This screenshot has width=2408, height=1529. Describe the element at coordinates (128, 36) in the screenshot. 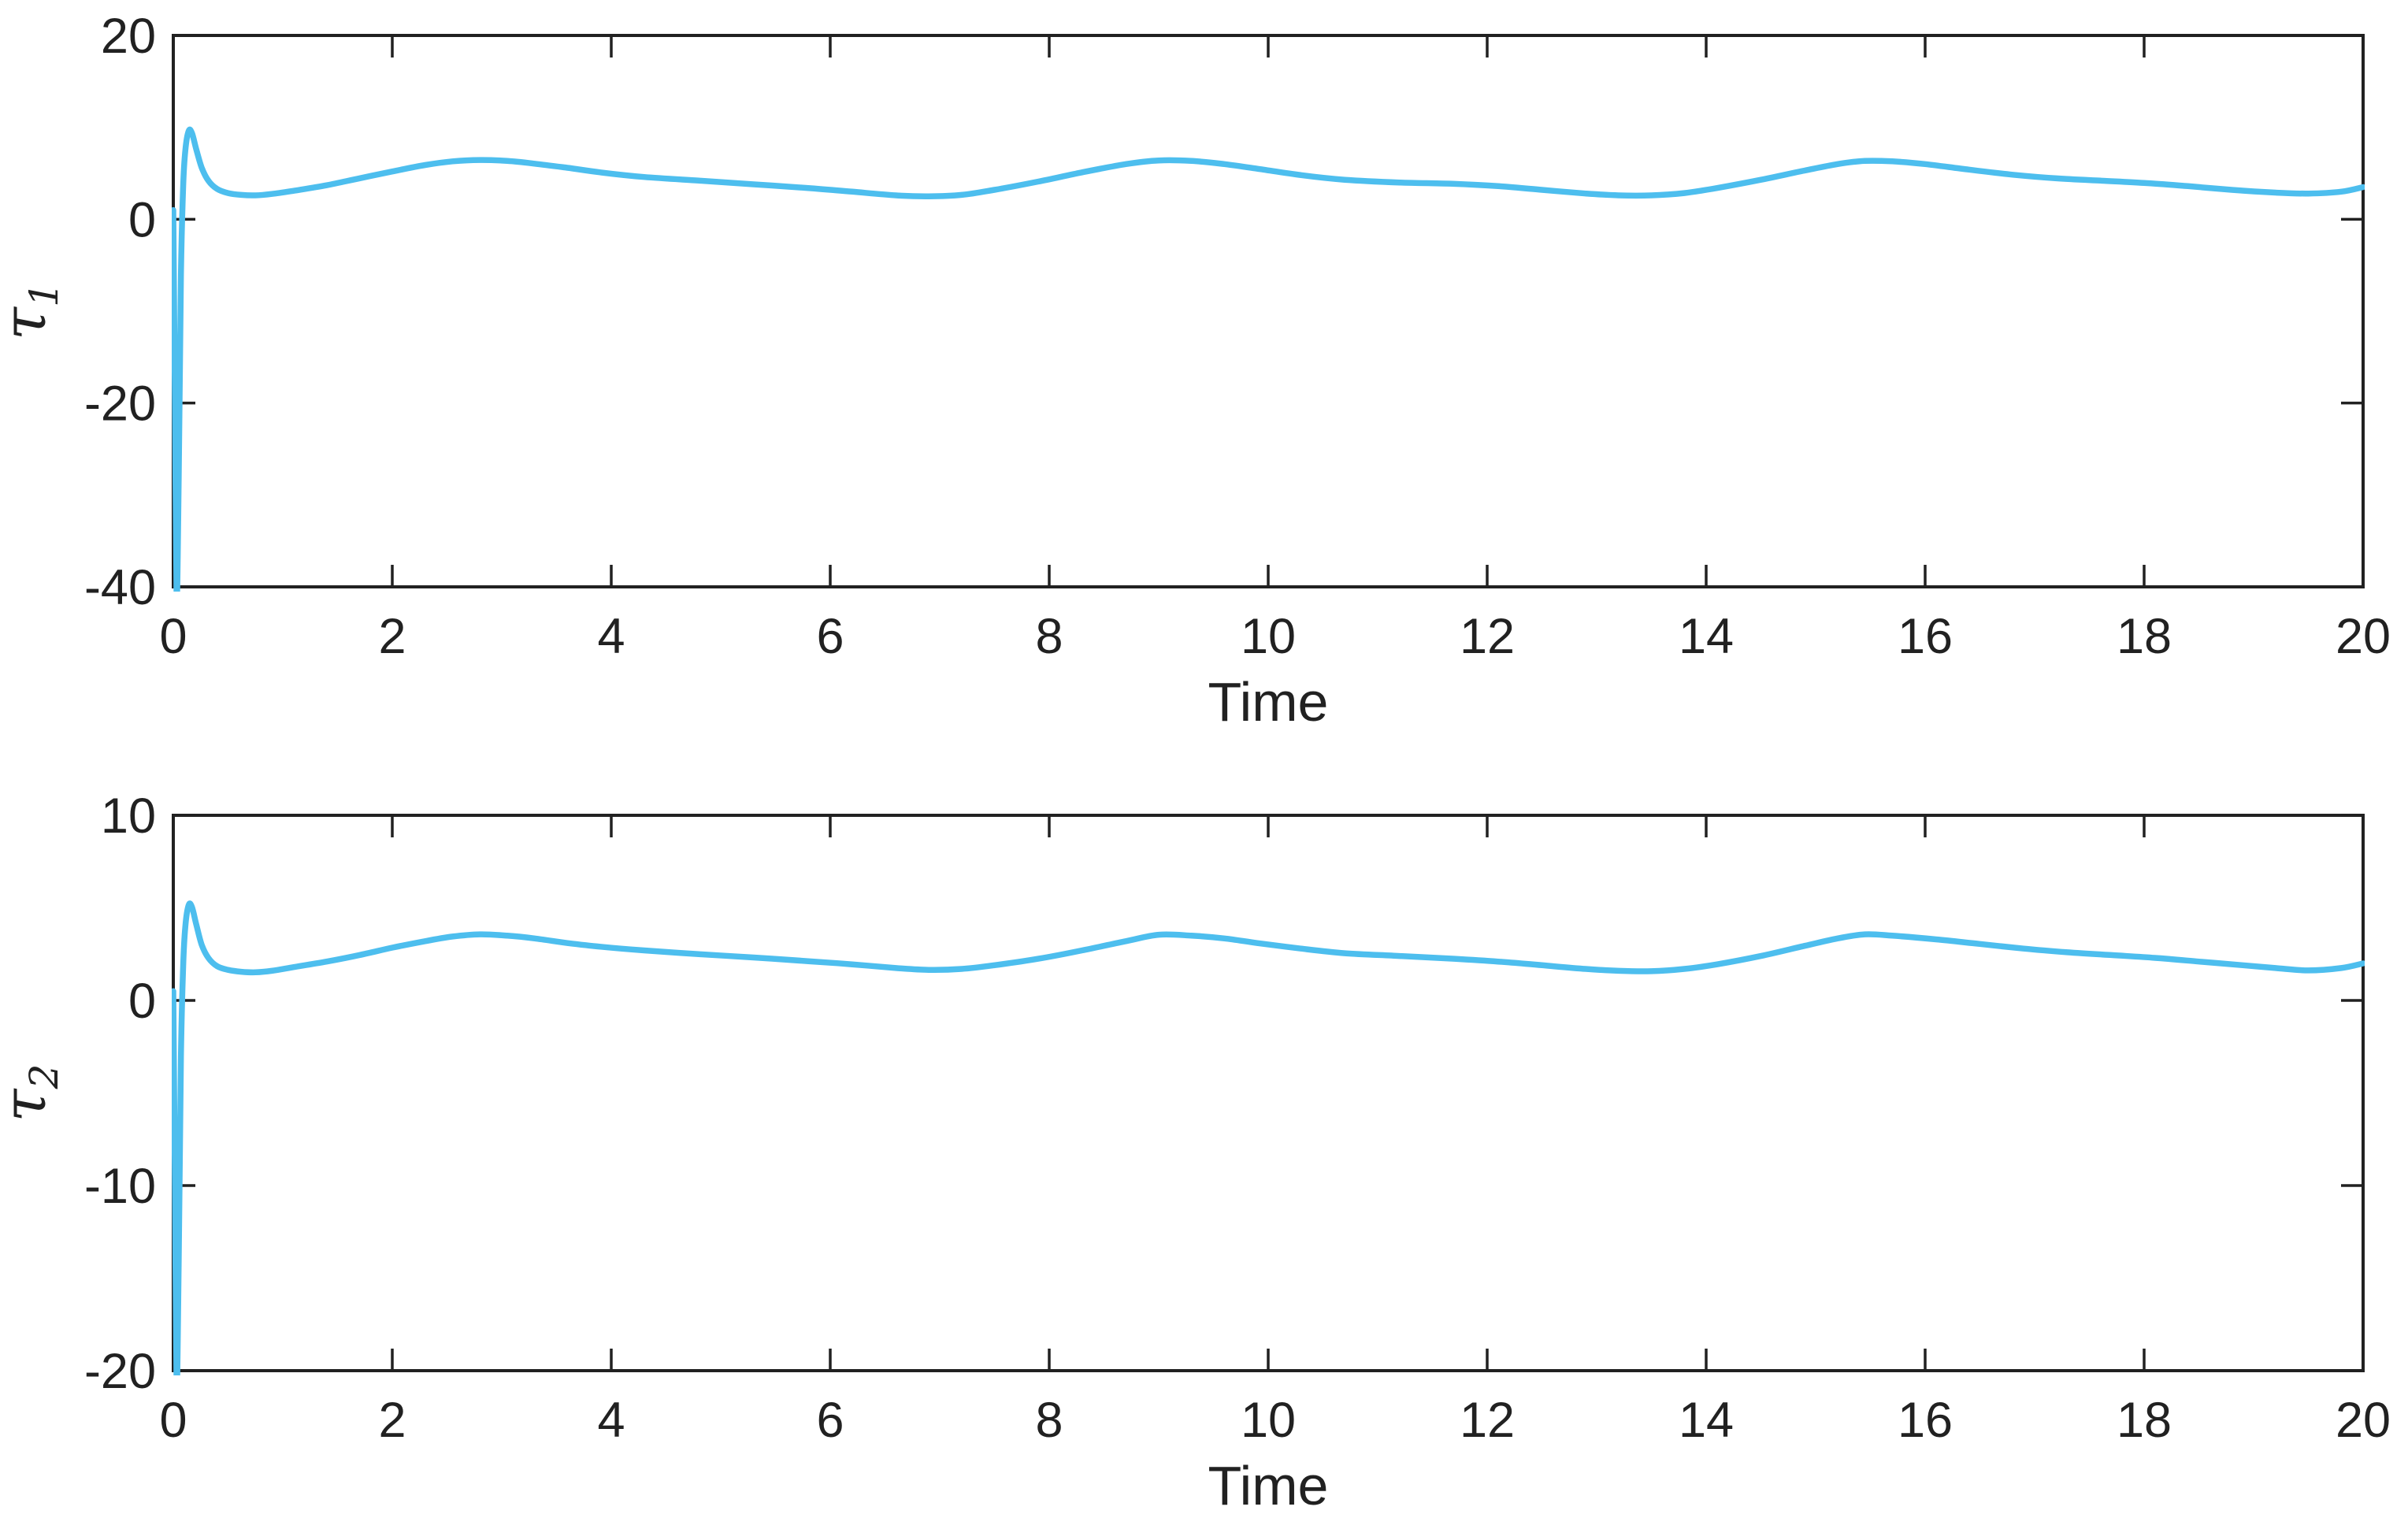

I see `y-tick-label: 20` at that location.